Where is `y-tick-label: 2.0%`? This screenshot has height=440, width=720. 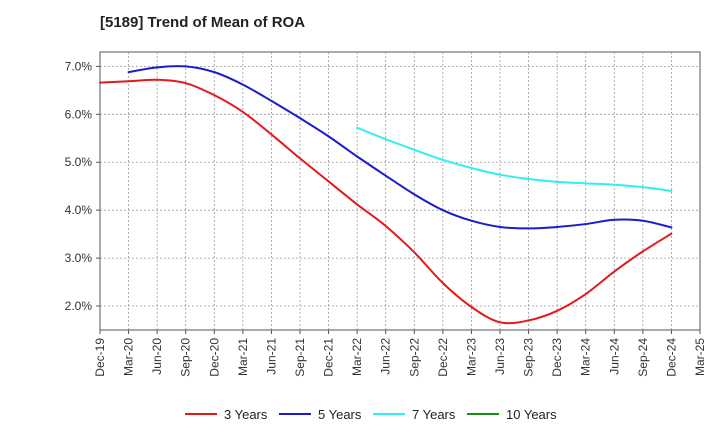 y-tick-label: 2.0% is located at coordinates (79, 306).